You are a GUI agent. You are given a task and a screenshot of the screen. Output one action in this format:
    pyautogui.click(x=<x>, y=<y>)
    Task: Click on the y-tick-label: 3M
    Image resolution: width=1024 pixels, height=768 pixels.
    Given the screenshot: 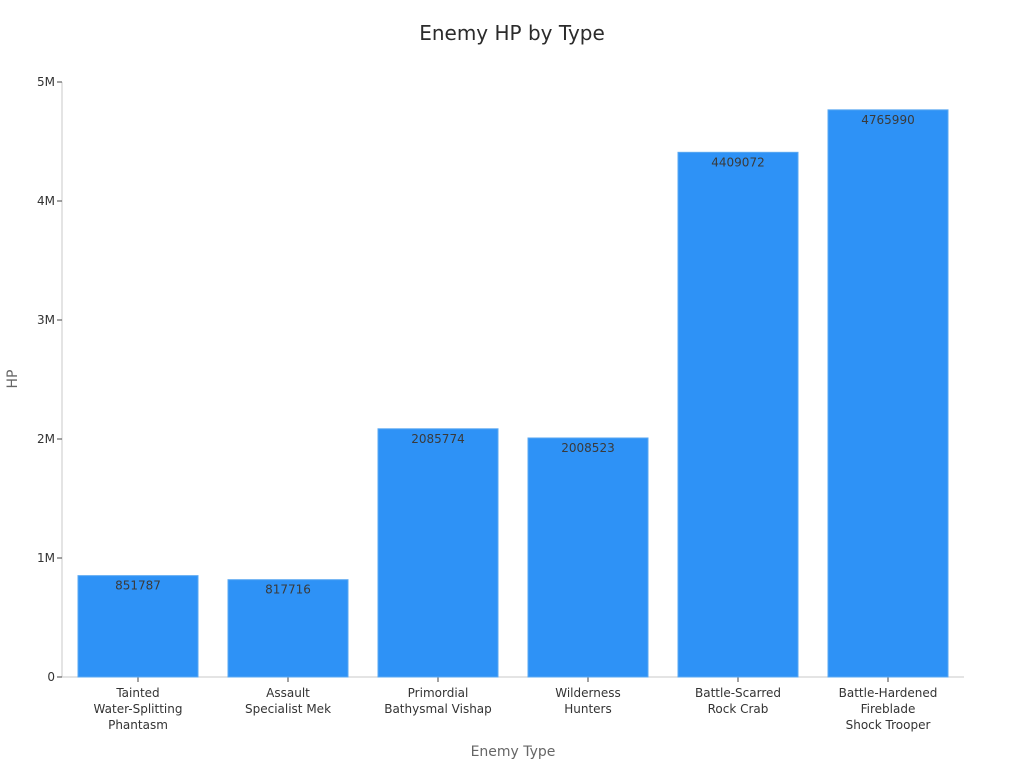 What is the action you would take?
    pyautogui.click(x=46, y=320)
    